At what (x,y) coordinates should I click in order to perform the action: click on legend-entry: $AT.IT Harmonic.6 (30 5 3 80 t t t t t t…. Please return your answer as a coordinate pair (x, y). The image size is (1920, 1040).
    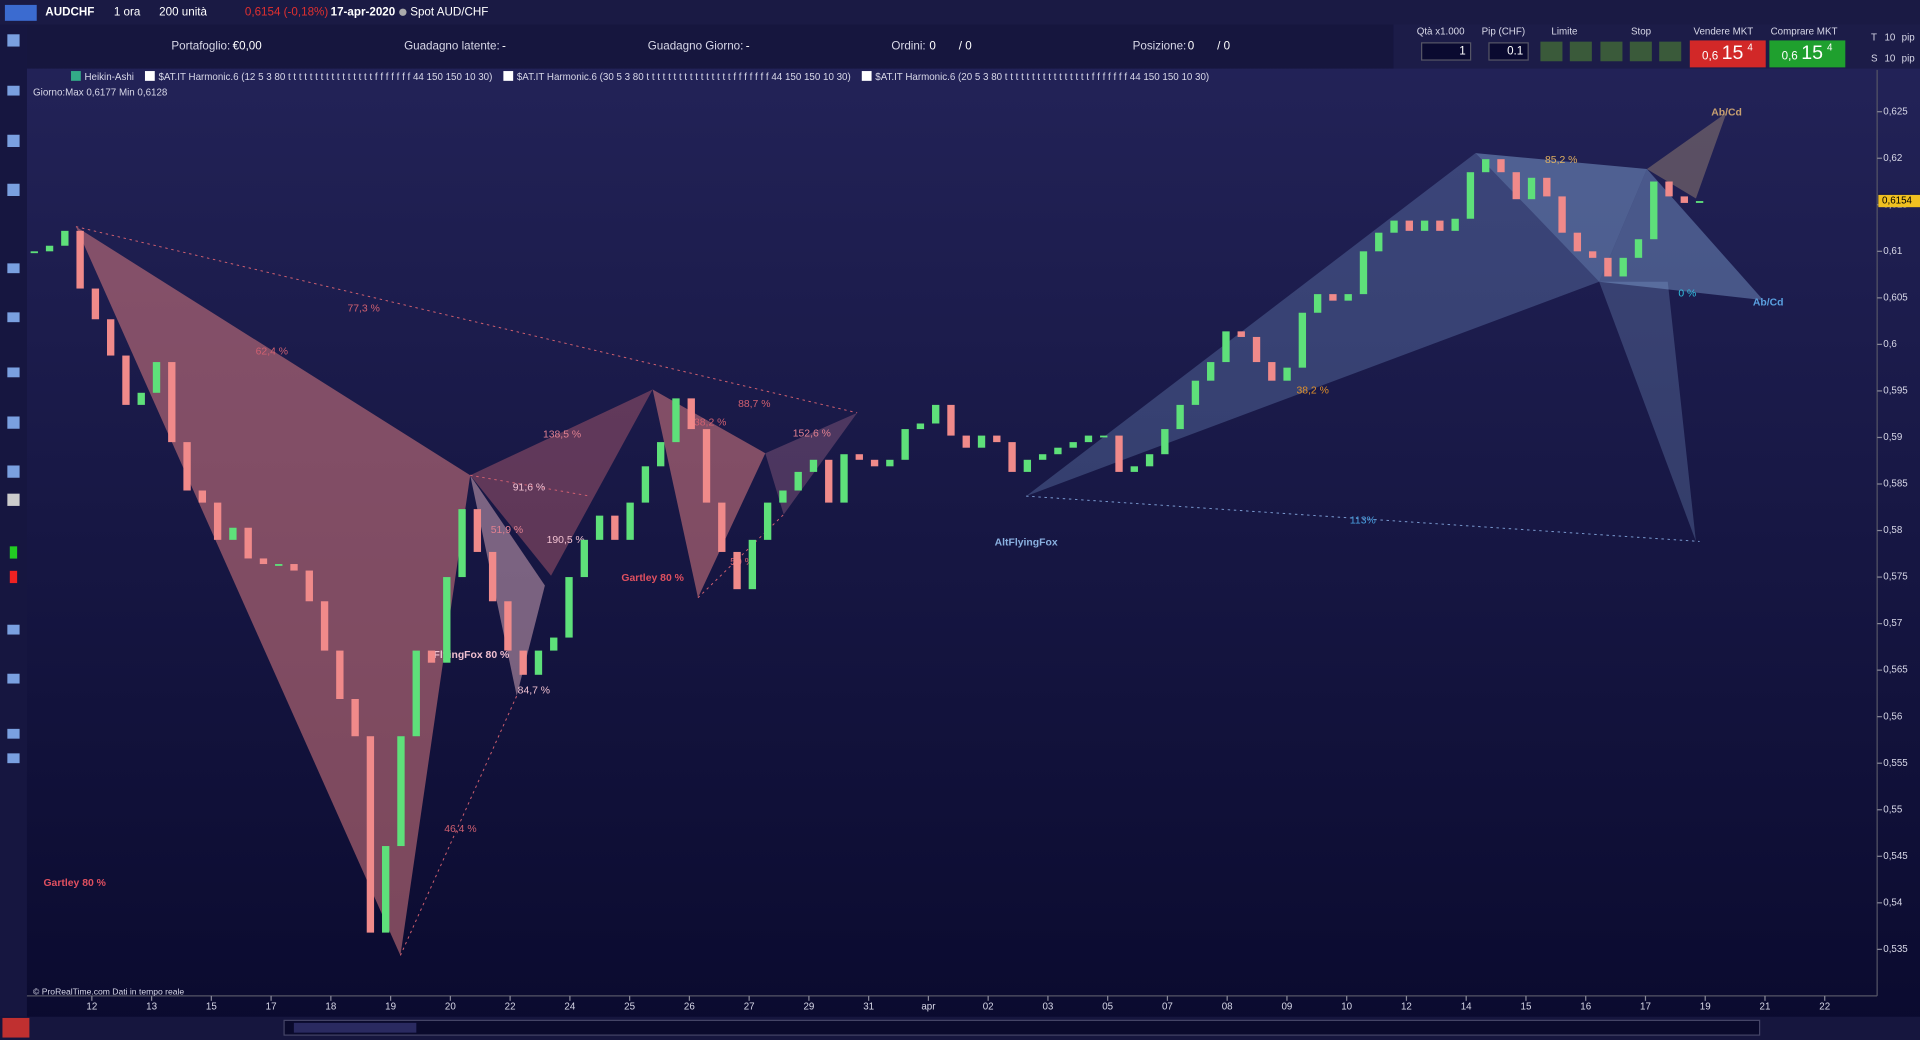
    Looking at the image, I should click on (684, 77).